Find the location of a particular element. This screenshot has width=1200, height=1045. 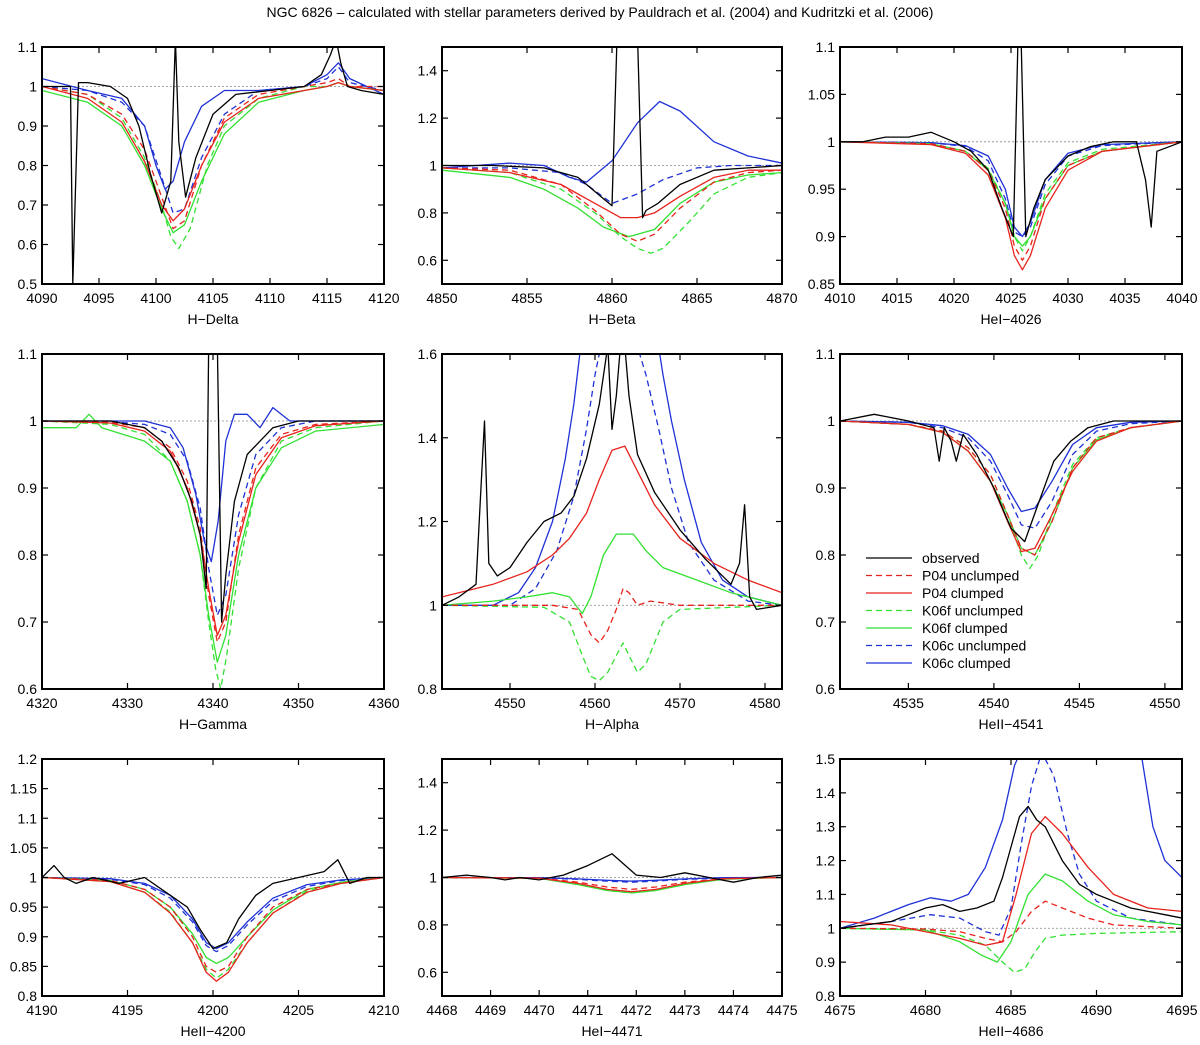

series-K06cc is located at coordinates (612, 141).